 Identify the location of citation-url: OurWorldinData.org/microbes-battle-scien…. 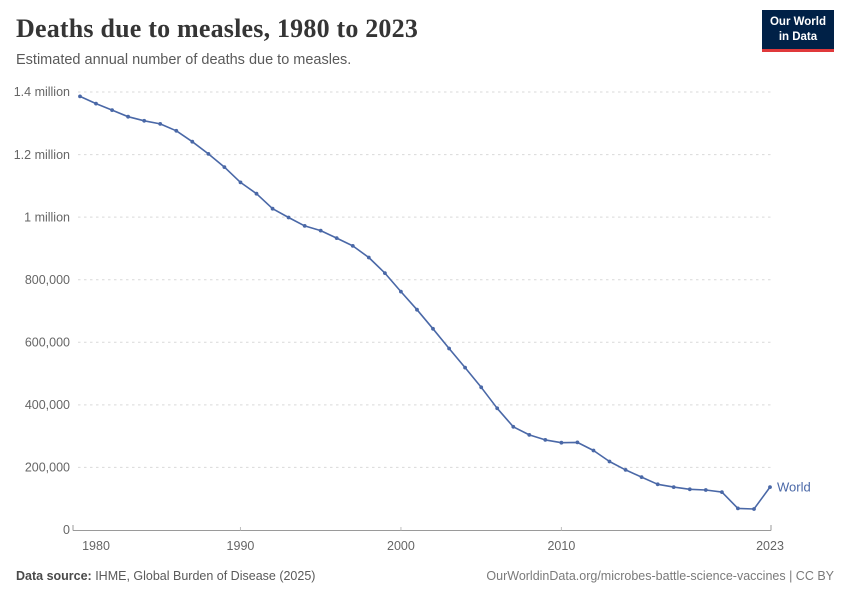
(660, 576).